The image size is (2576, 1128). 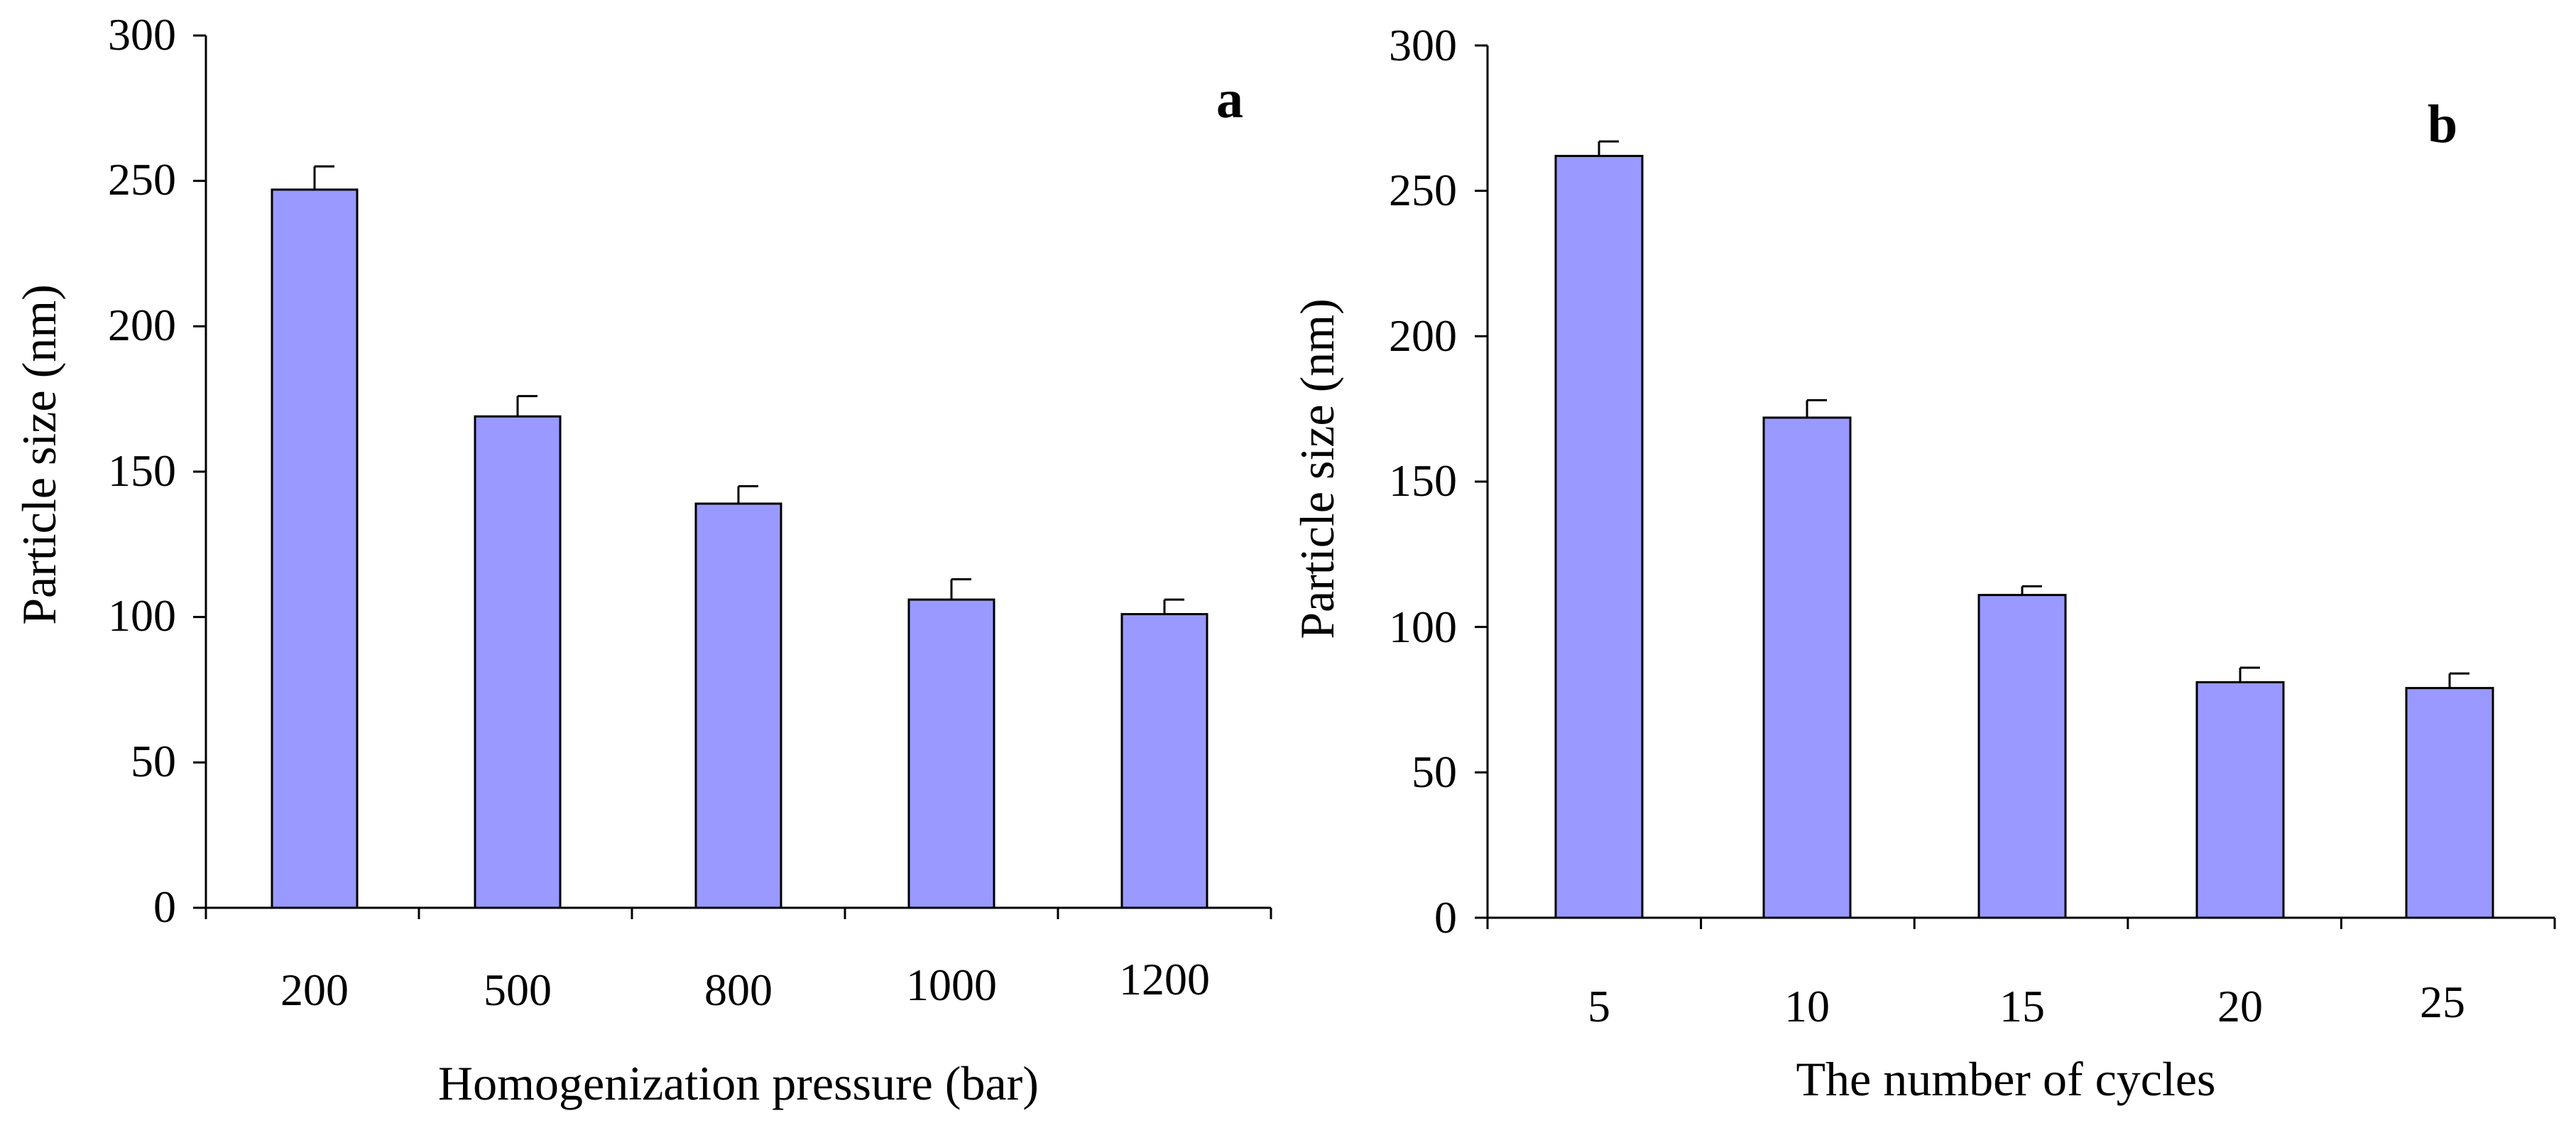 What do you see at coordinates (314, 990) in the screenshot?
I see `x-tick-label: 200` at bounding box center [314, 990].